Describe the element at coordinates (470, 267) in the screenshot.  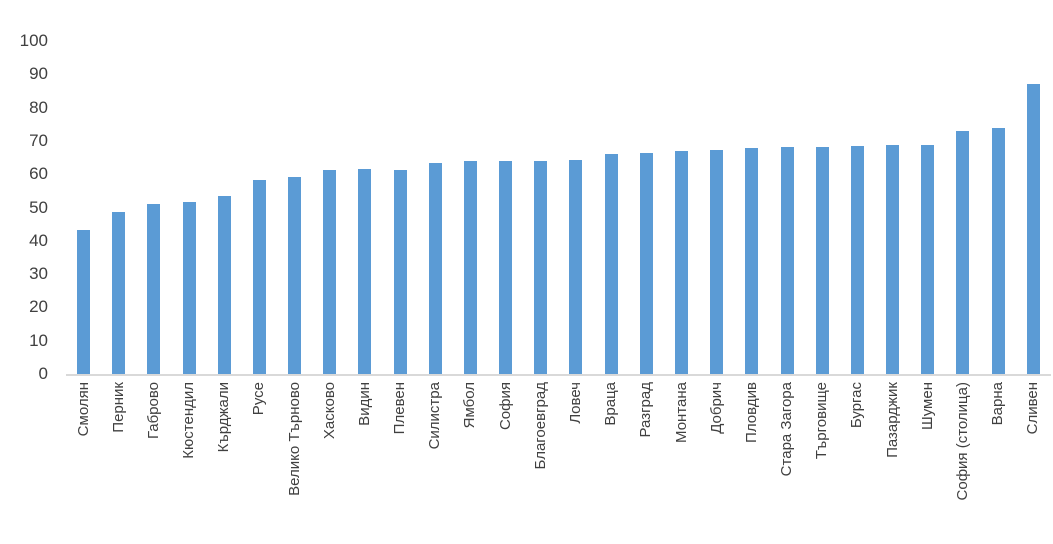
I see `bar-Ямбол` at that location.